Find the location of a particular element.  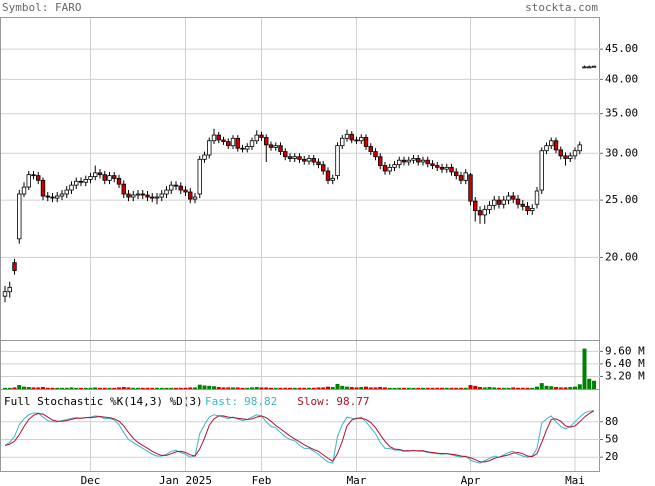

y-tick-label: 20 is located at coordinates (611, 456).